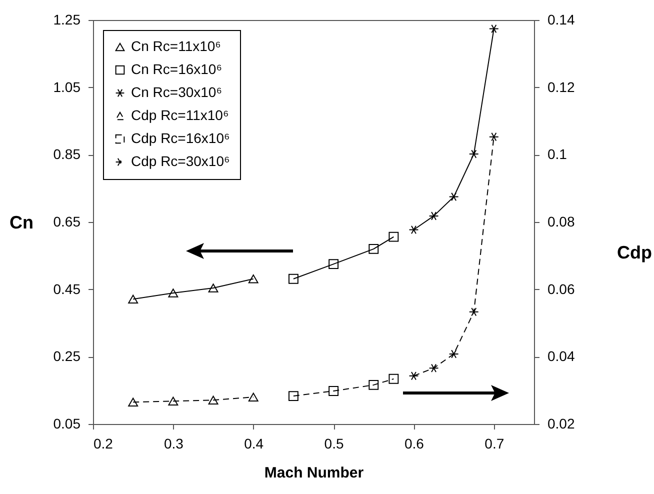  Describe the element at coordinates (176, 92) in the screenshot. I see `legend-label: Cn Rc=30x10⁶` at that location.